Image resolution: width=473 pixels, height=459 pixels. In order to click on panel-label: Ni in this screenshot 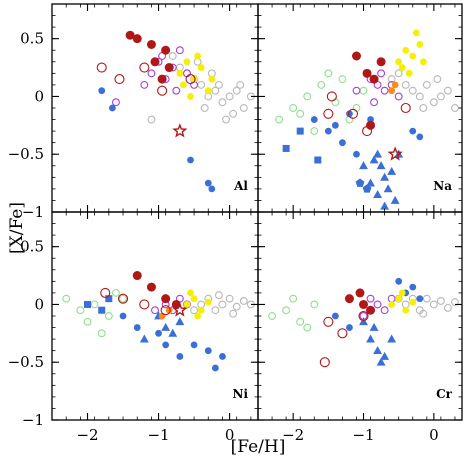, I will do `click(240, 394)`.